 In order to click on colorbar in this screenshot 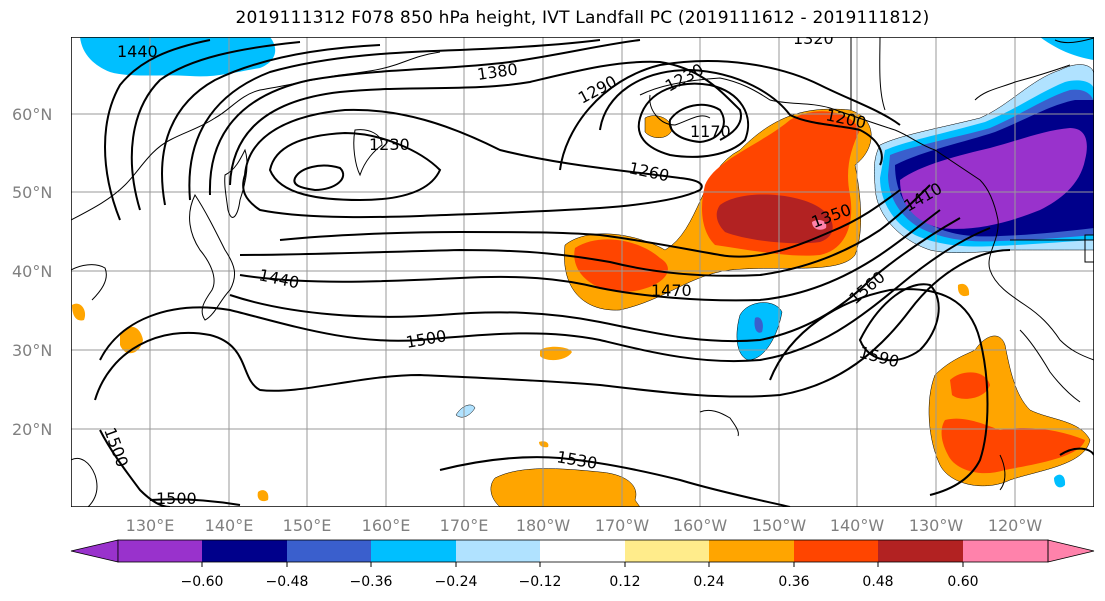, I will do `click(582, 553)`.